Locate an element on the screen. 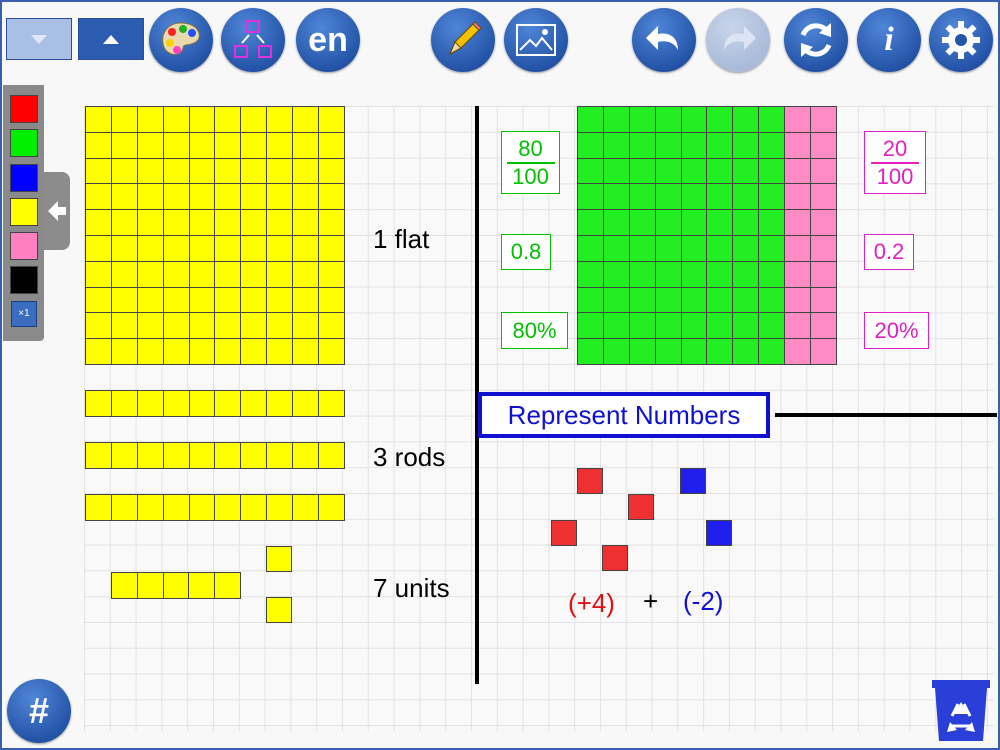 The image size is (1000, 750). settings-button is located at coordinates (961, 40).